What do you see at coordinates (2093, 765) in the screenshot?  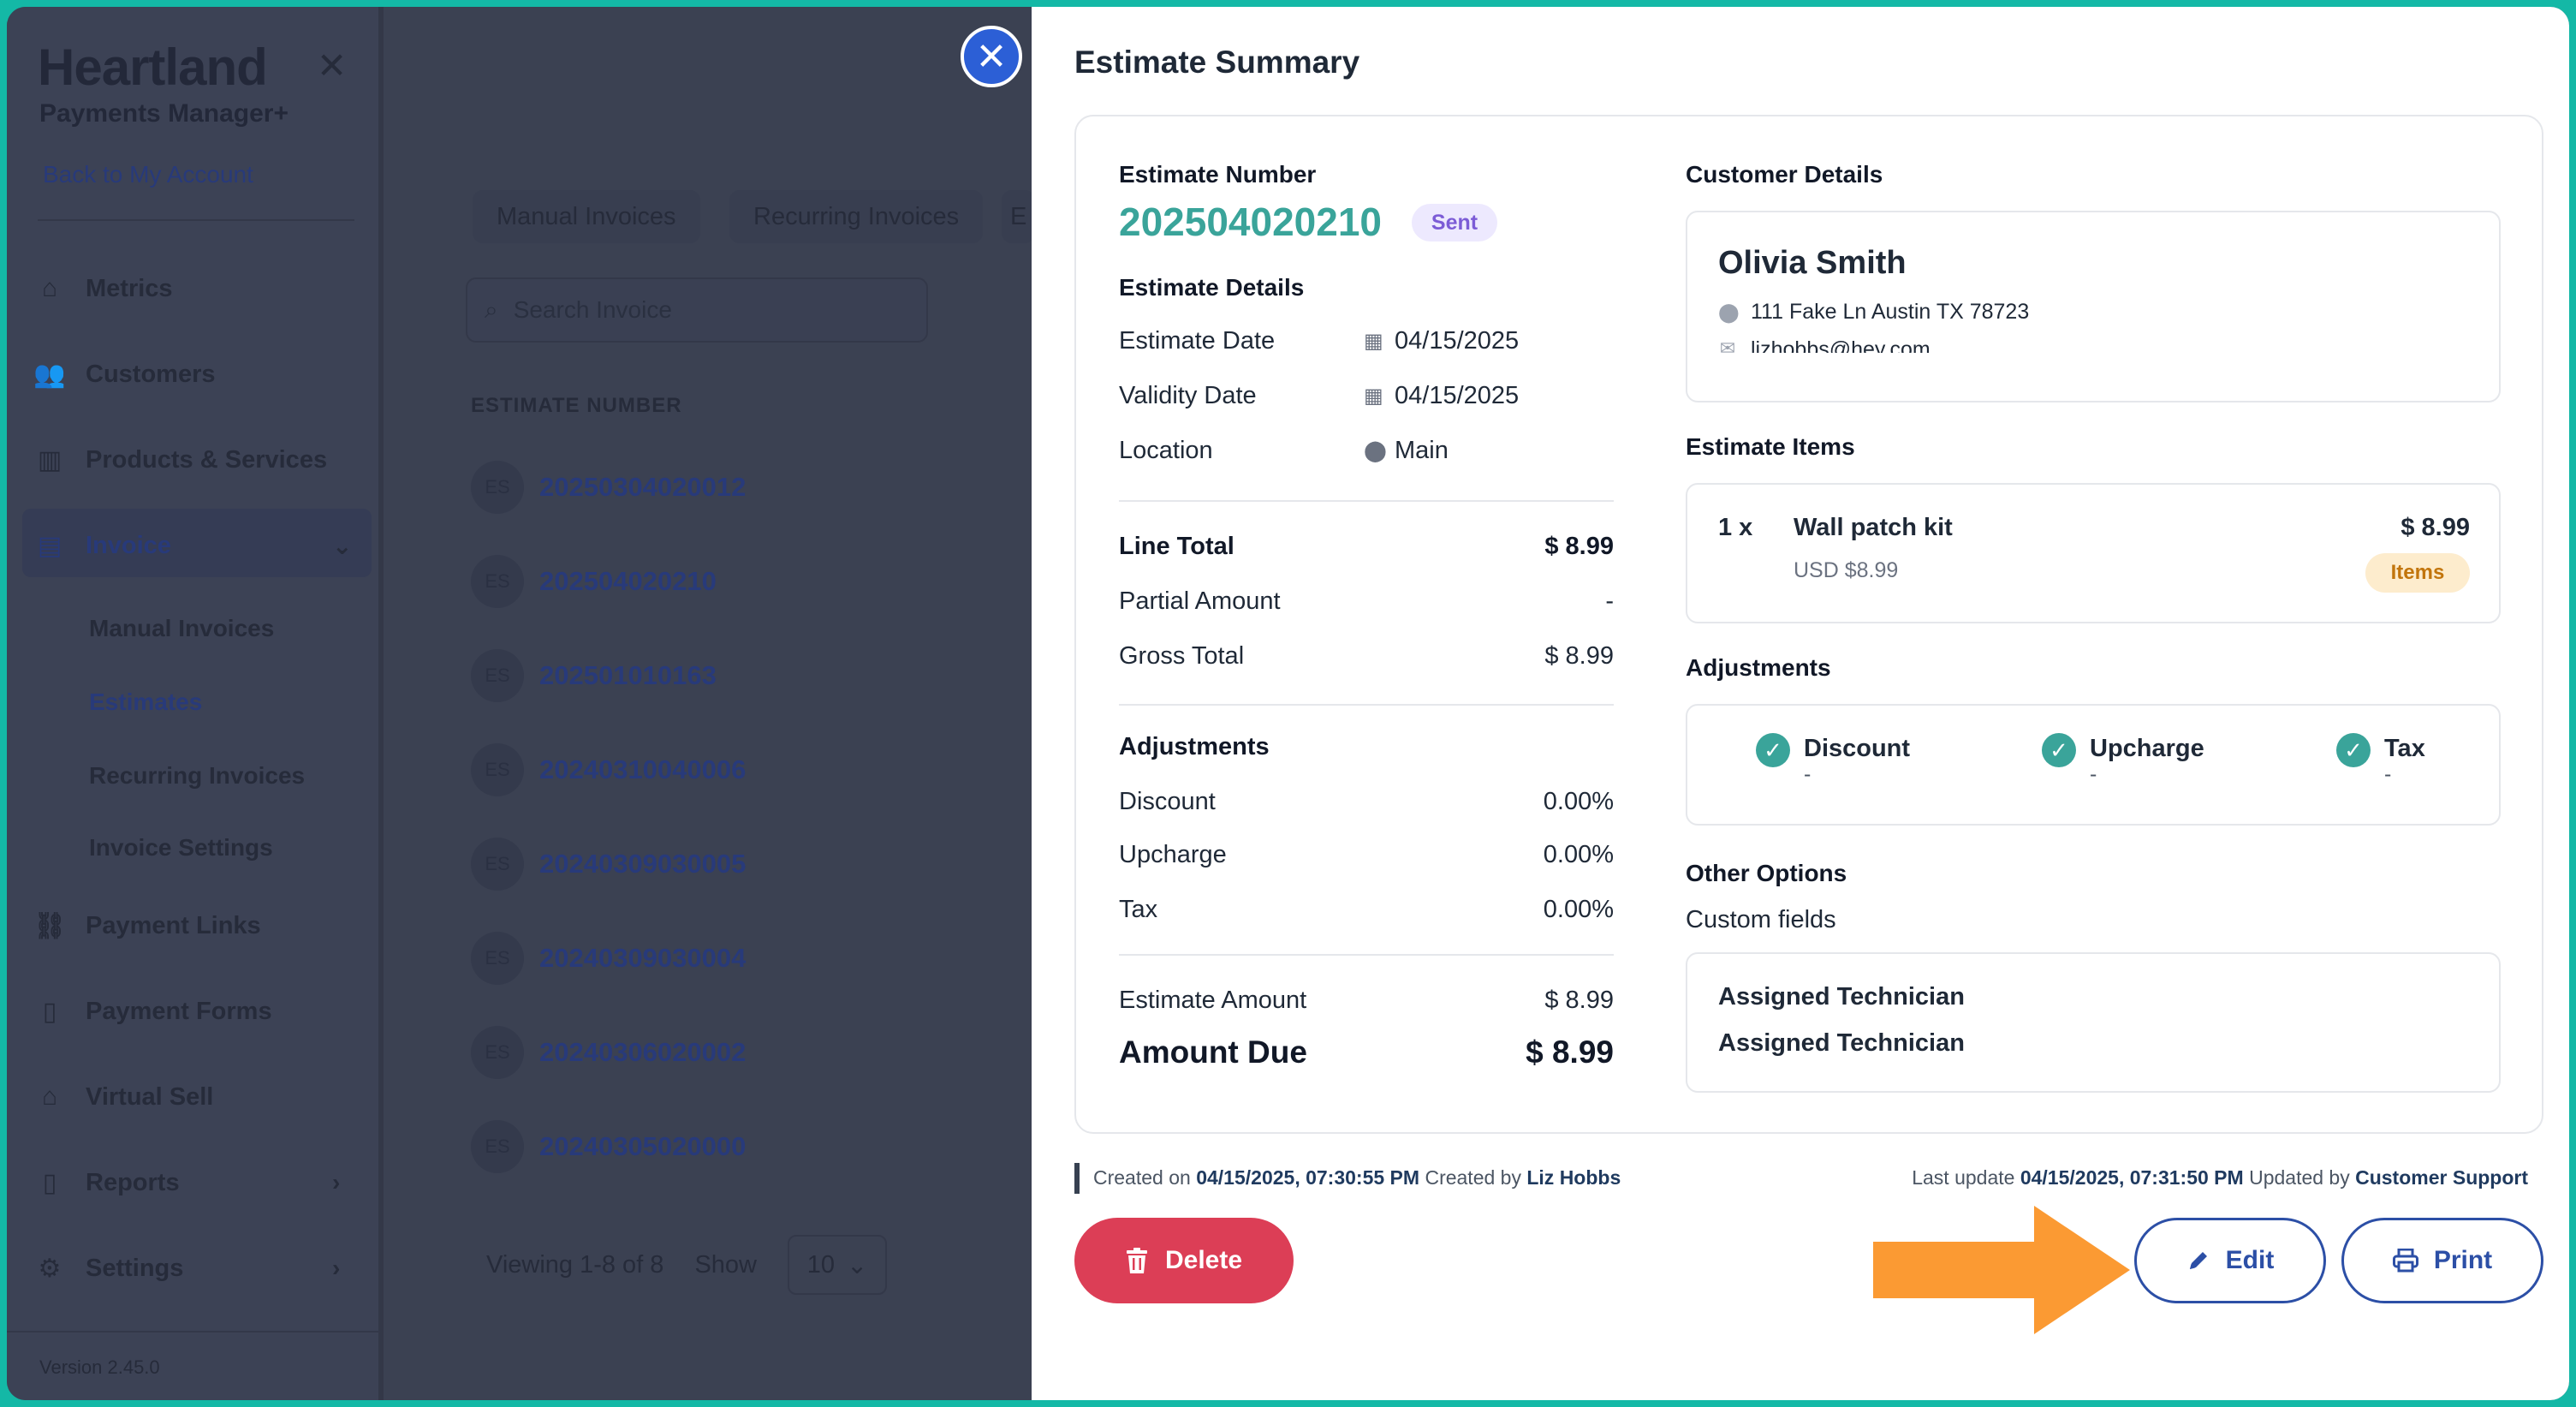 I see `adjustments-card: ✓ Discount - ✓ Upcharge - ✓ Tax -` at bounding box center [2093, 765].